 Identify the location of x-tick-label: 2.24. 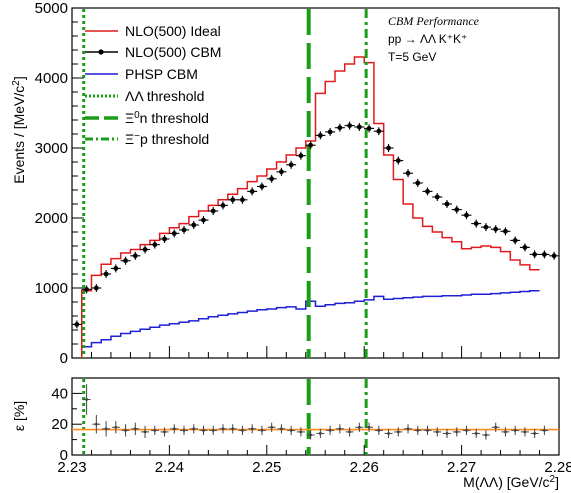
(169, 467).